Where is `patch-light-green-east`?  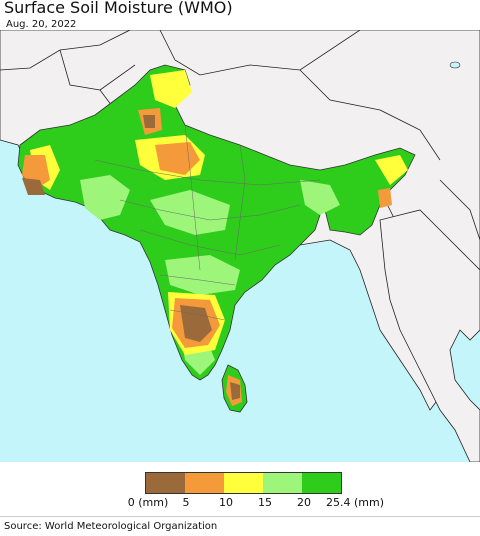
patch-light-green-east is located at coordinates (320, 197).